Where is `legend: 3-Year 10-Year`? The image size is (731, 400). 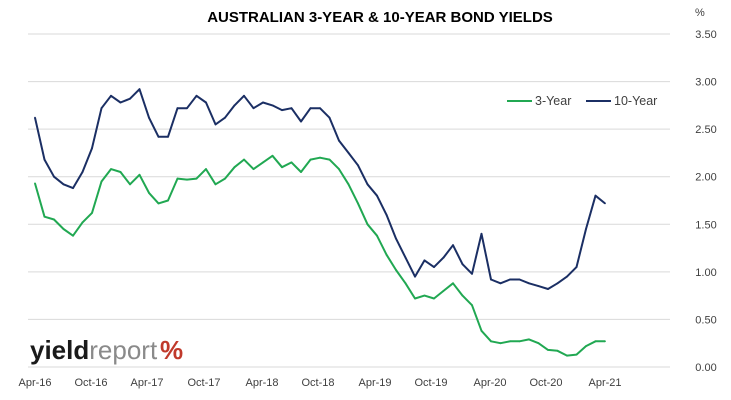
legend: 3-Year 10-Year is located at coordinates (582, 101).